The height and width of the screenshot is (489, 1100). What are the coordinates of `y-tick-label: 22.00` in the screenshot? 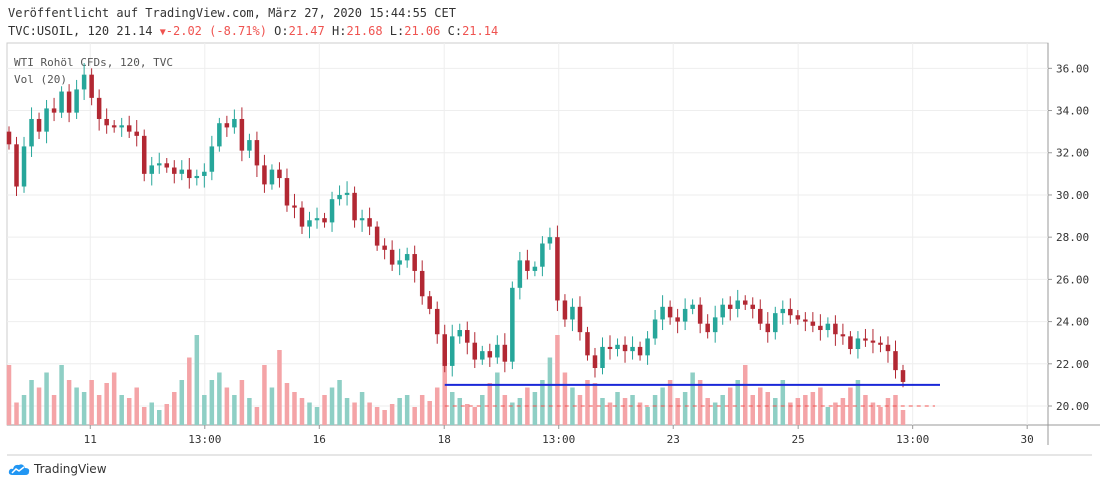 It's located at (1072, 364).